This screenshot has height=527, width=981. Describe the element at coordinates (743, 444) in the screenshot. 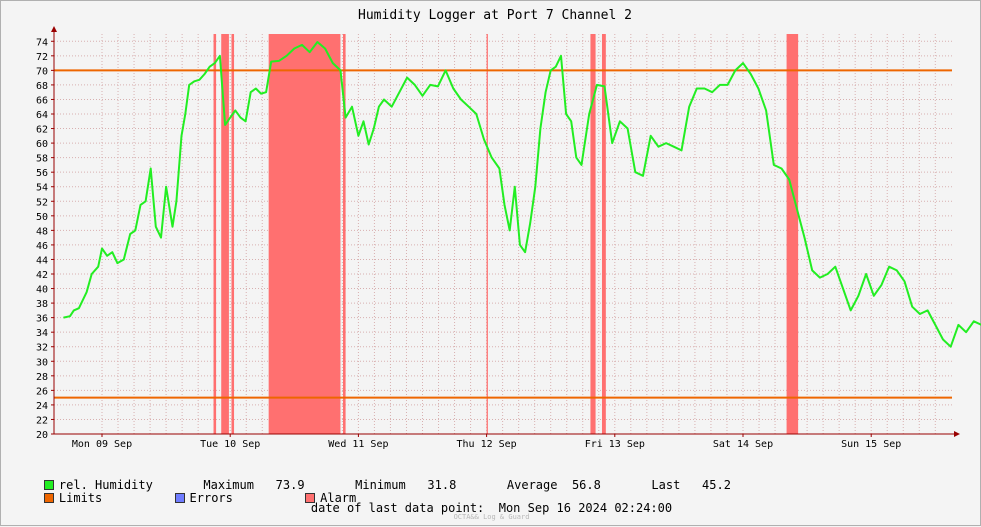

I see `x-tick-label: Sat 14 Sep` at that location.